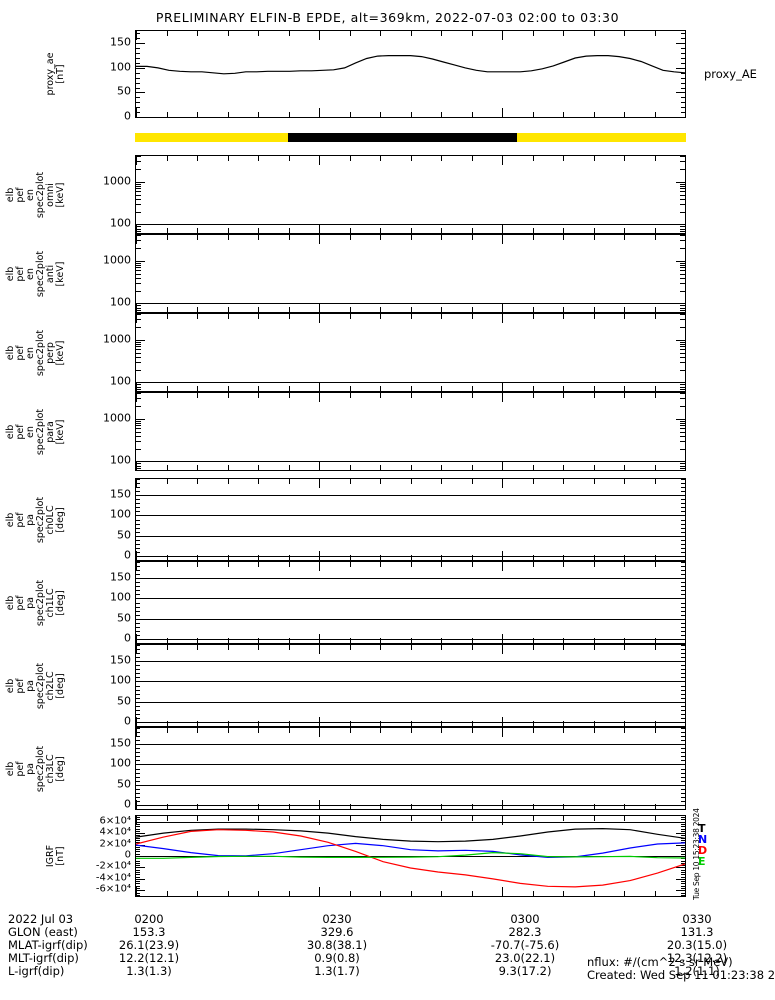 Image resolution: width=775 pixels, height=1000 pixels. What do you see at coordinates (660, 962) in the screenshot?
I see `nflux-note: nflux: #/(cm^2 s sr MeV)` at bounding box center [660, 962].